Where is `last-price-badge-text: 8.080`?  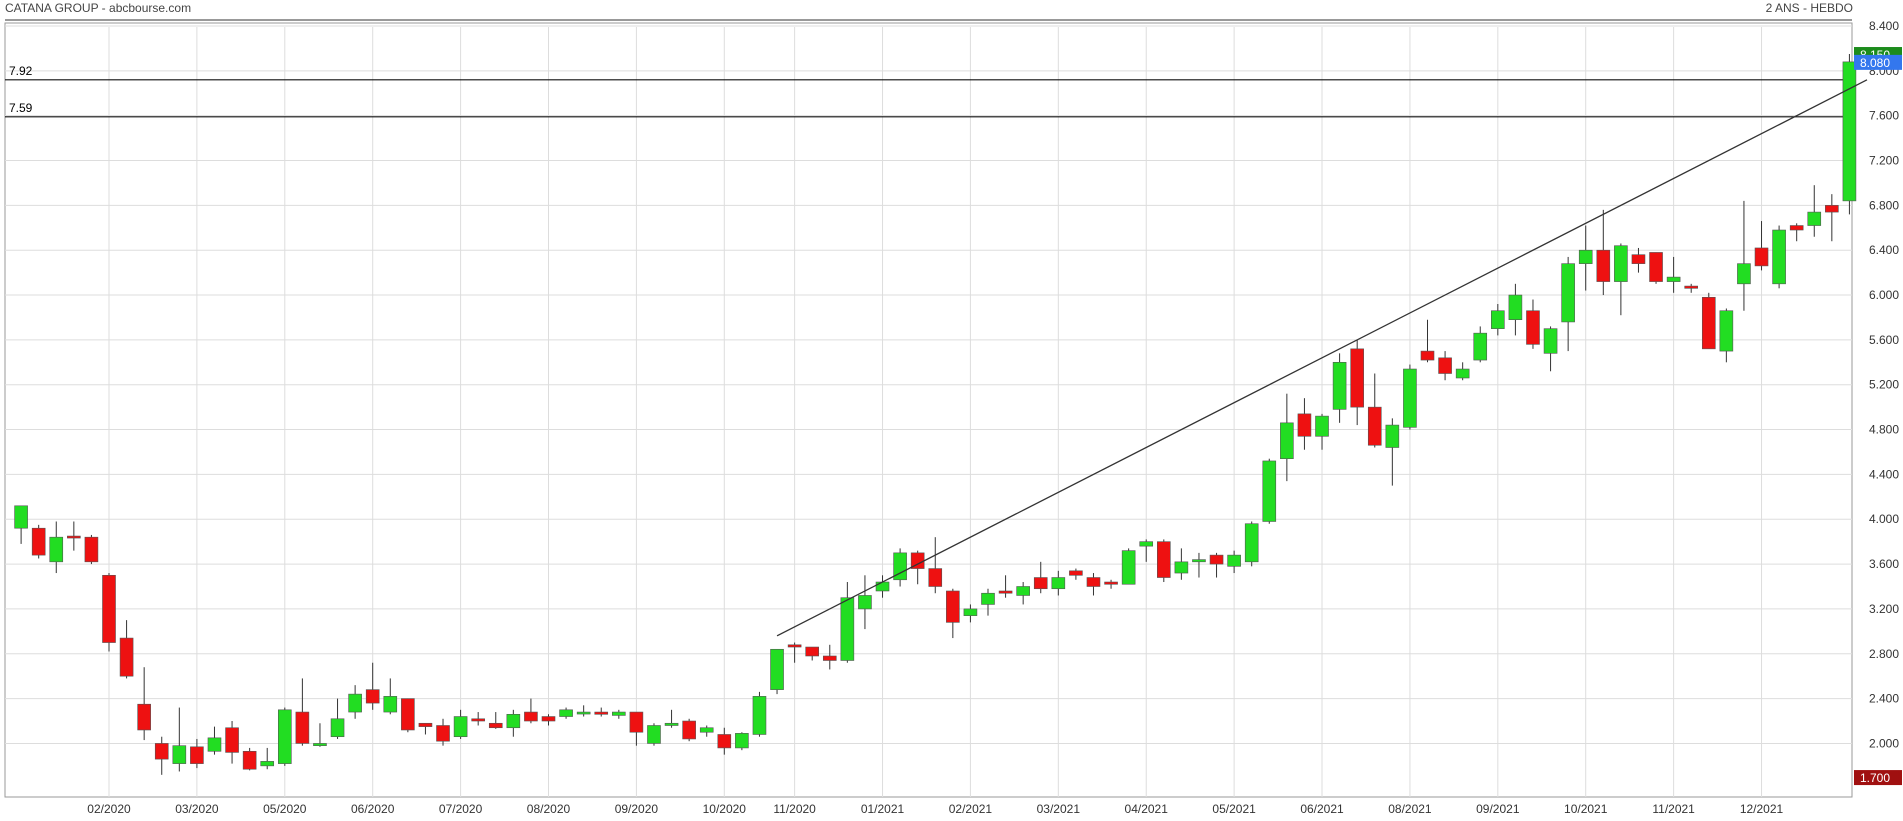 last-price-badge-text: 8.080 is located at coordinates (1875, 63).